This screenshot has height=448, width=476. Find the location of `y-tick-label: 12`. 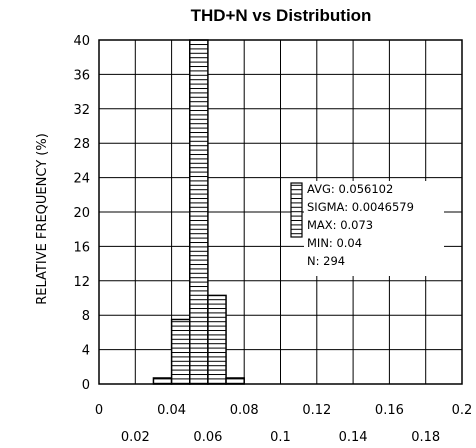

y-tick-label: 12 is located at coordinates (81, 282).